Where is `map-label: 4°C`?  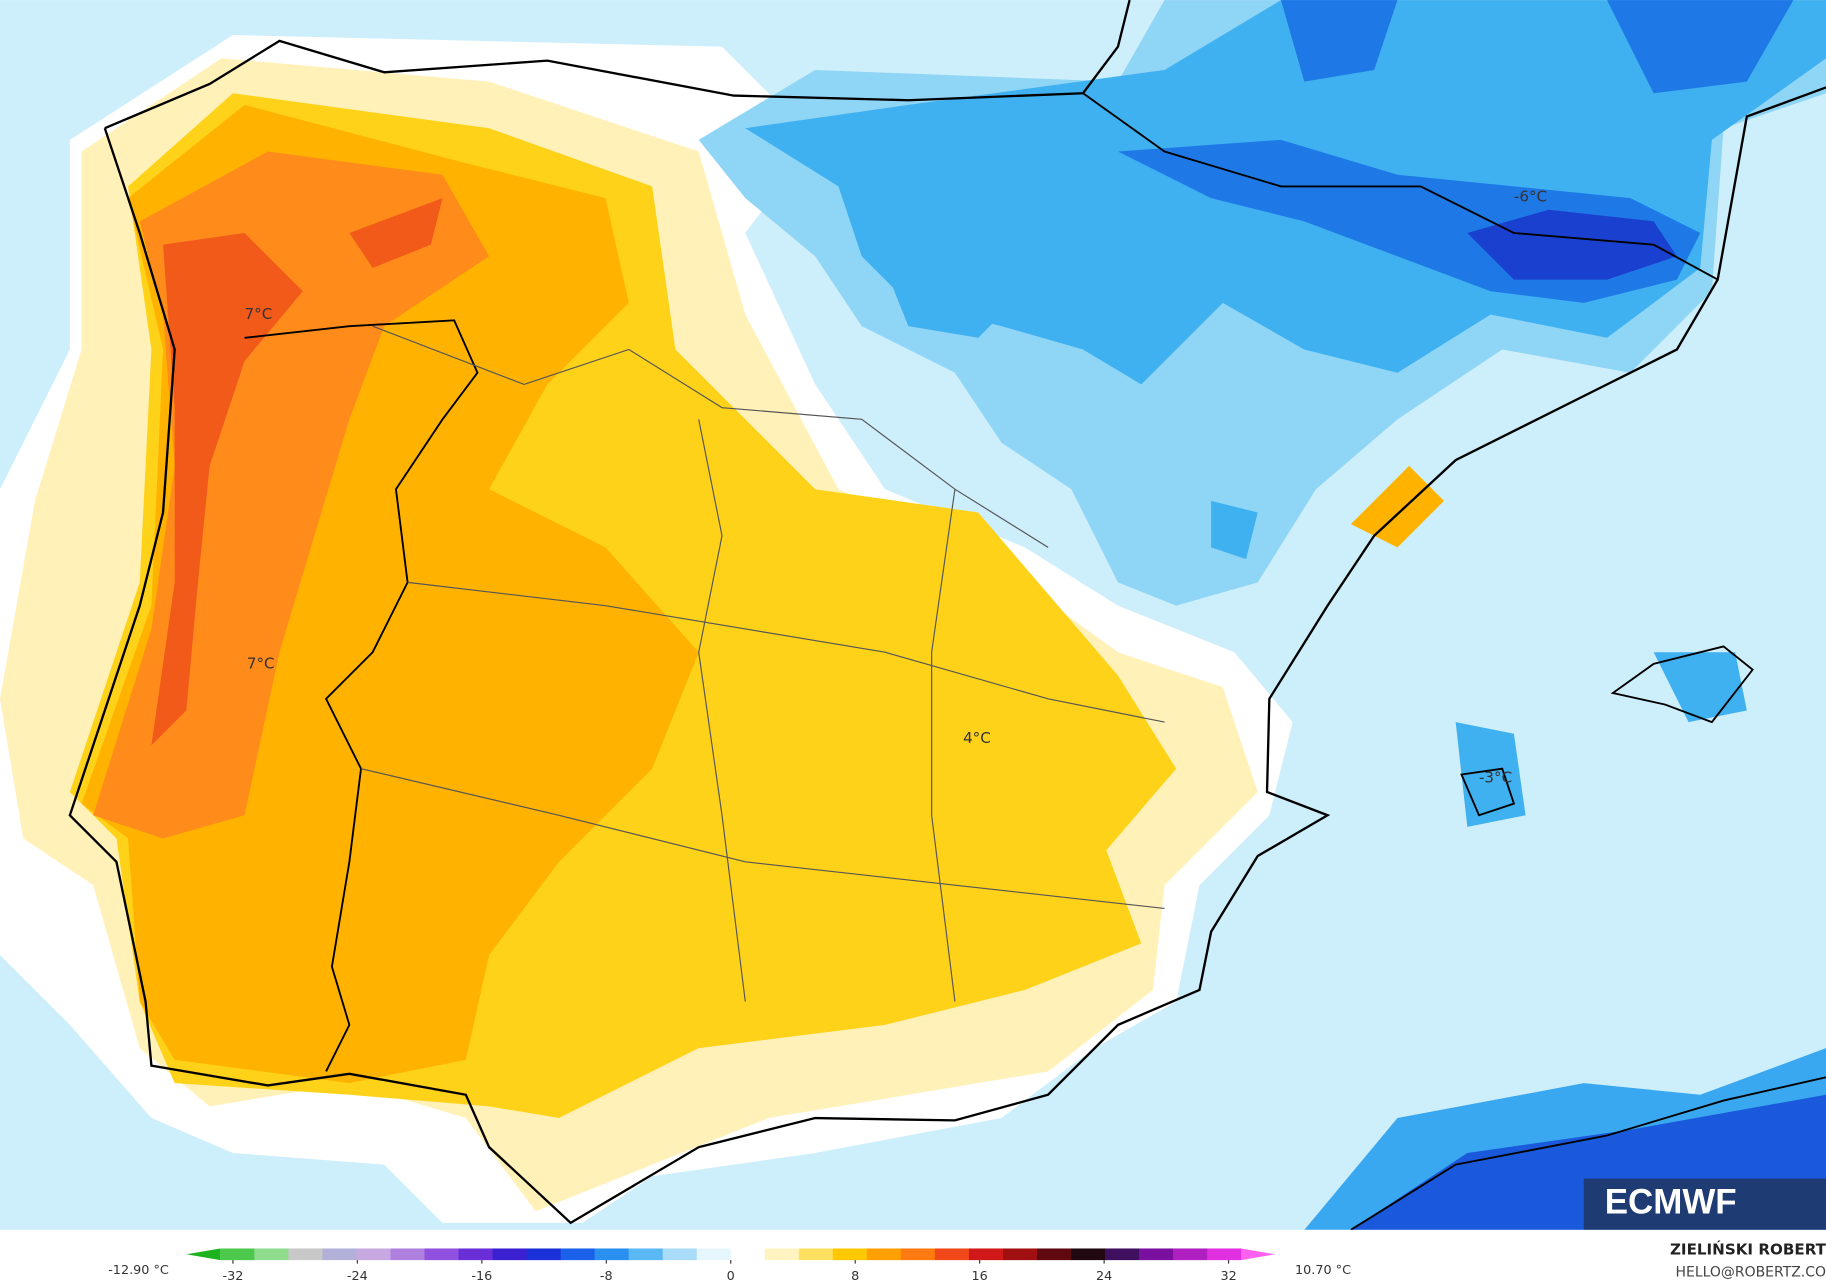
map-label: 4°C is located at coordinates (977, 738).